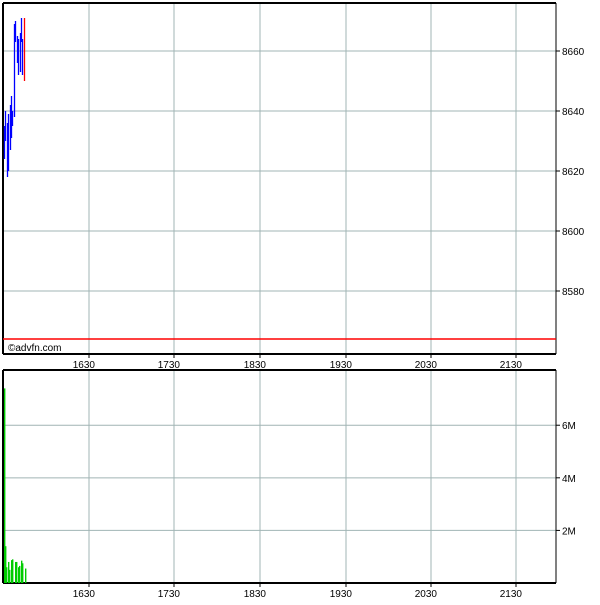  What do you see at coordinates (569, 426) in the screenshot?
I see `y-tick-label: 6M` at bounding box center [569, 426].